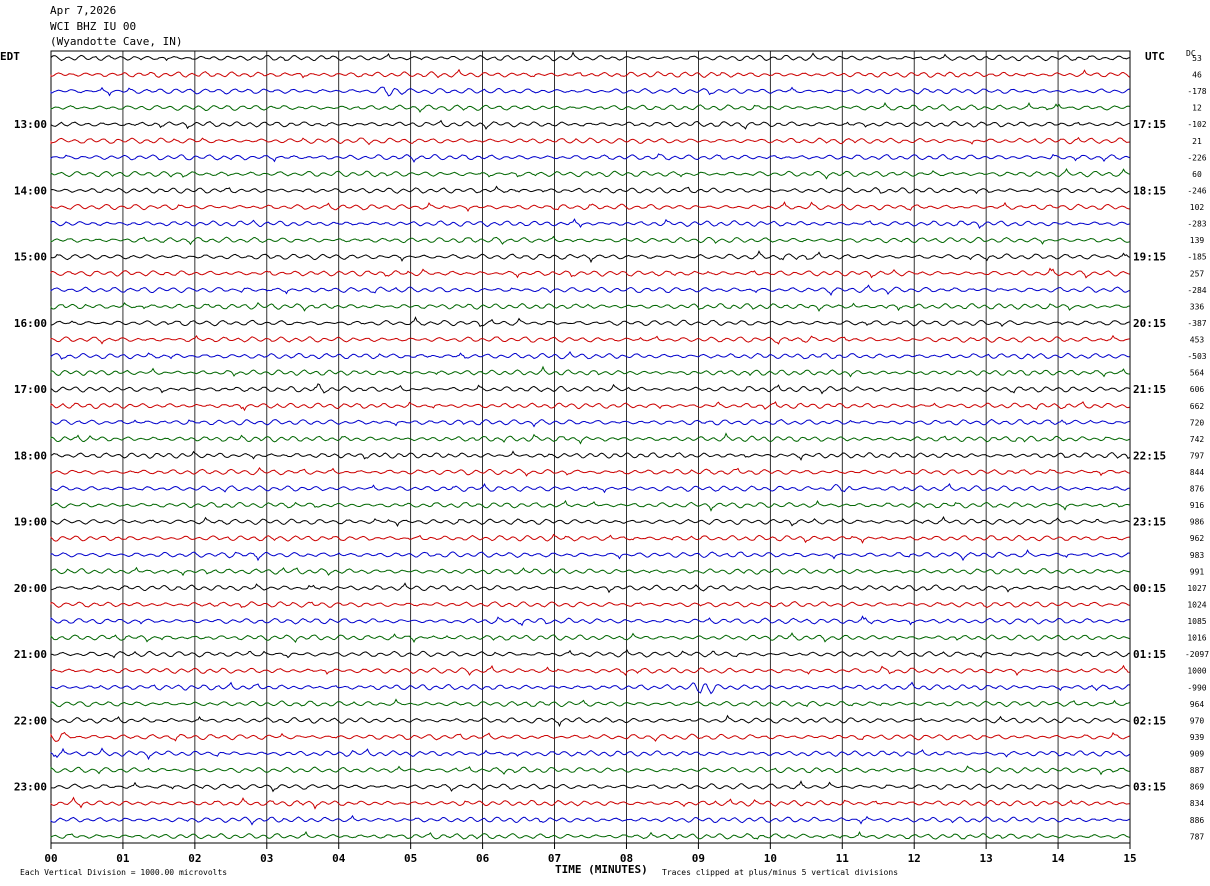 The image size is (1210, 886). What do you see at coordinates (698, 858) in the screenshot?
I see `x-tick-label: 09` at bounding box center [698, 858].